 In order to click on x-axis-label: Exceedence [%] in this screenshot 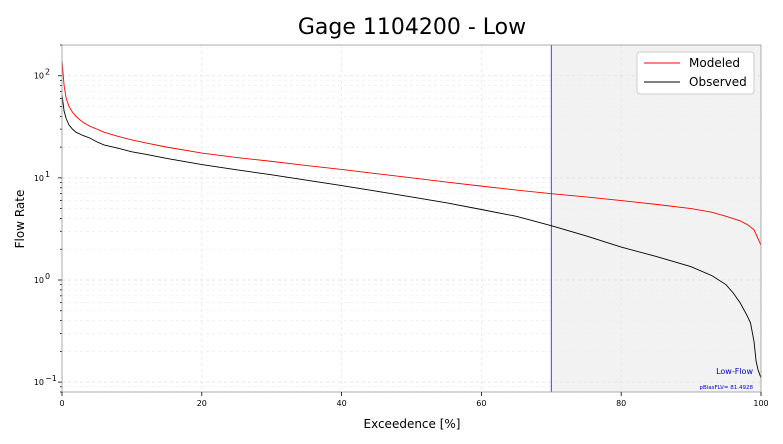, I will do `click(411, 424)`.